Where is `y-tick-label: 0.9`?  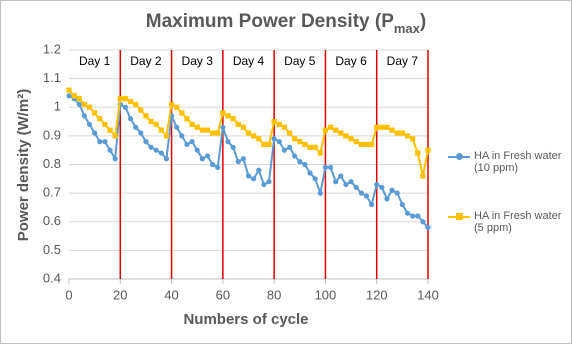
y-tick-label: 0.9 is located at coordinates (52, 134).